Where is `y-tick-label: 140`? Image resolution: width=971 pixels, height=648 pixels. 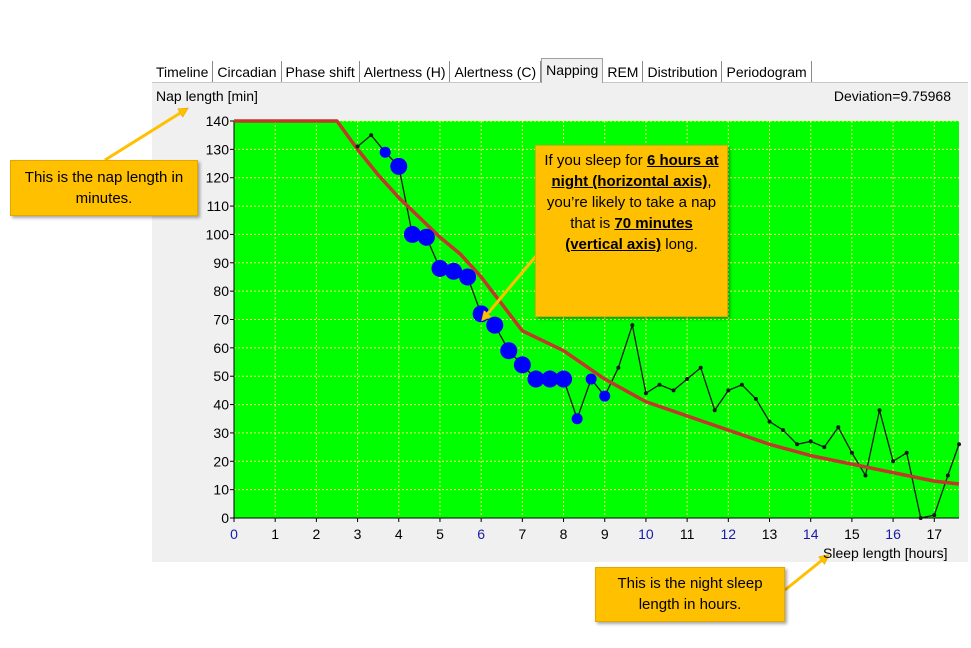 y-tick-label: 140 is located at coordinates (218, 121).